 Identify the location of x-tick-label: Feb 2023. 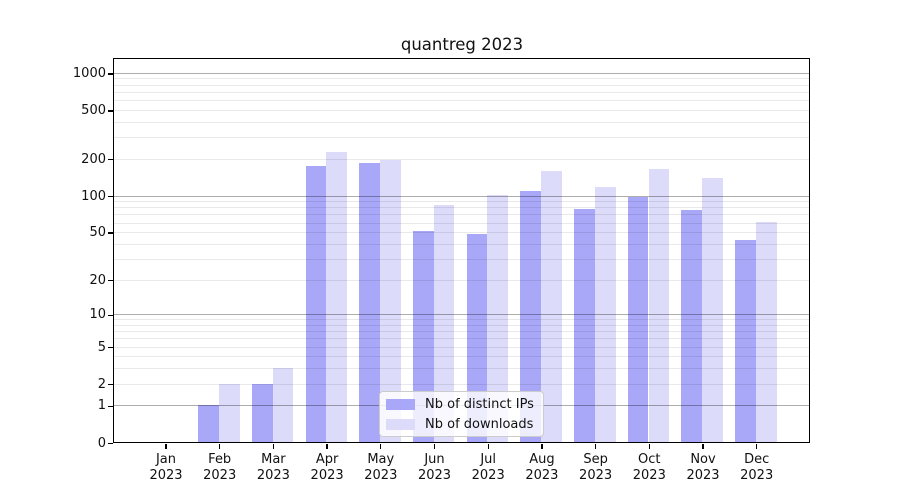
(220, 467).